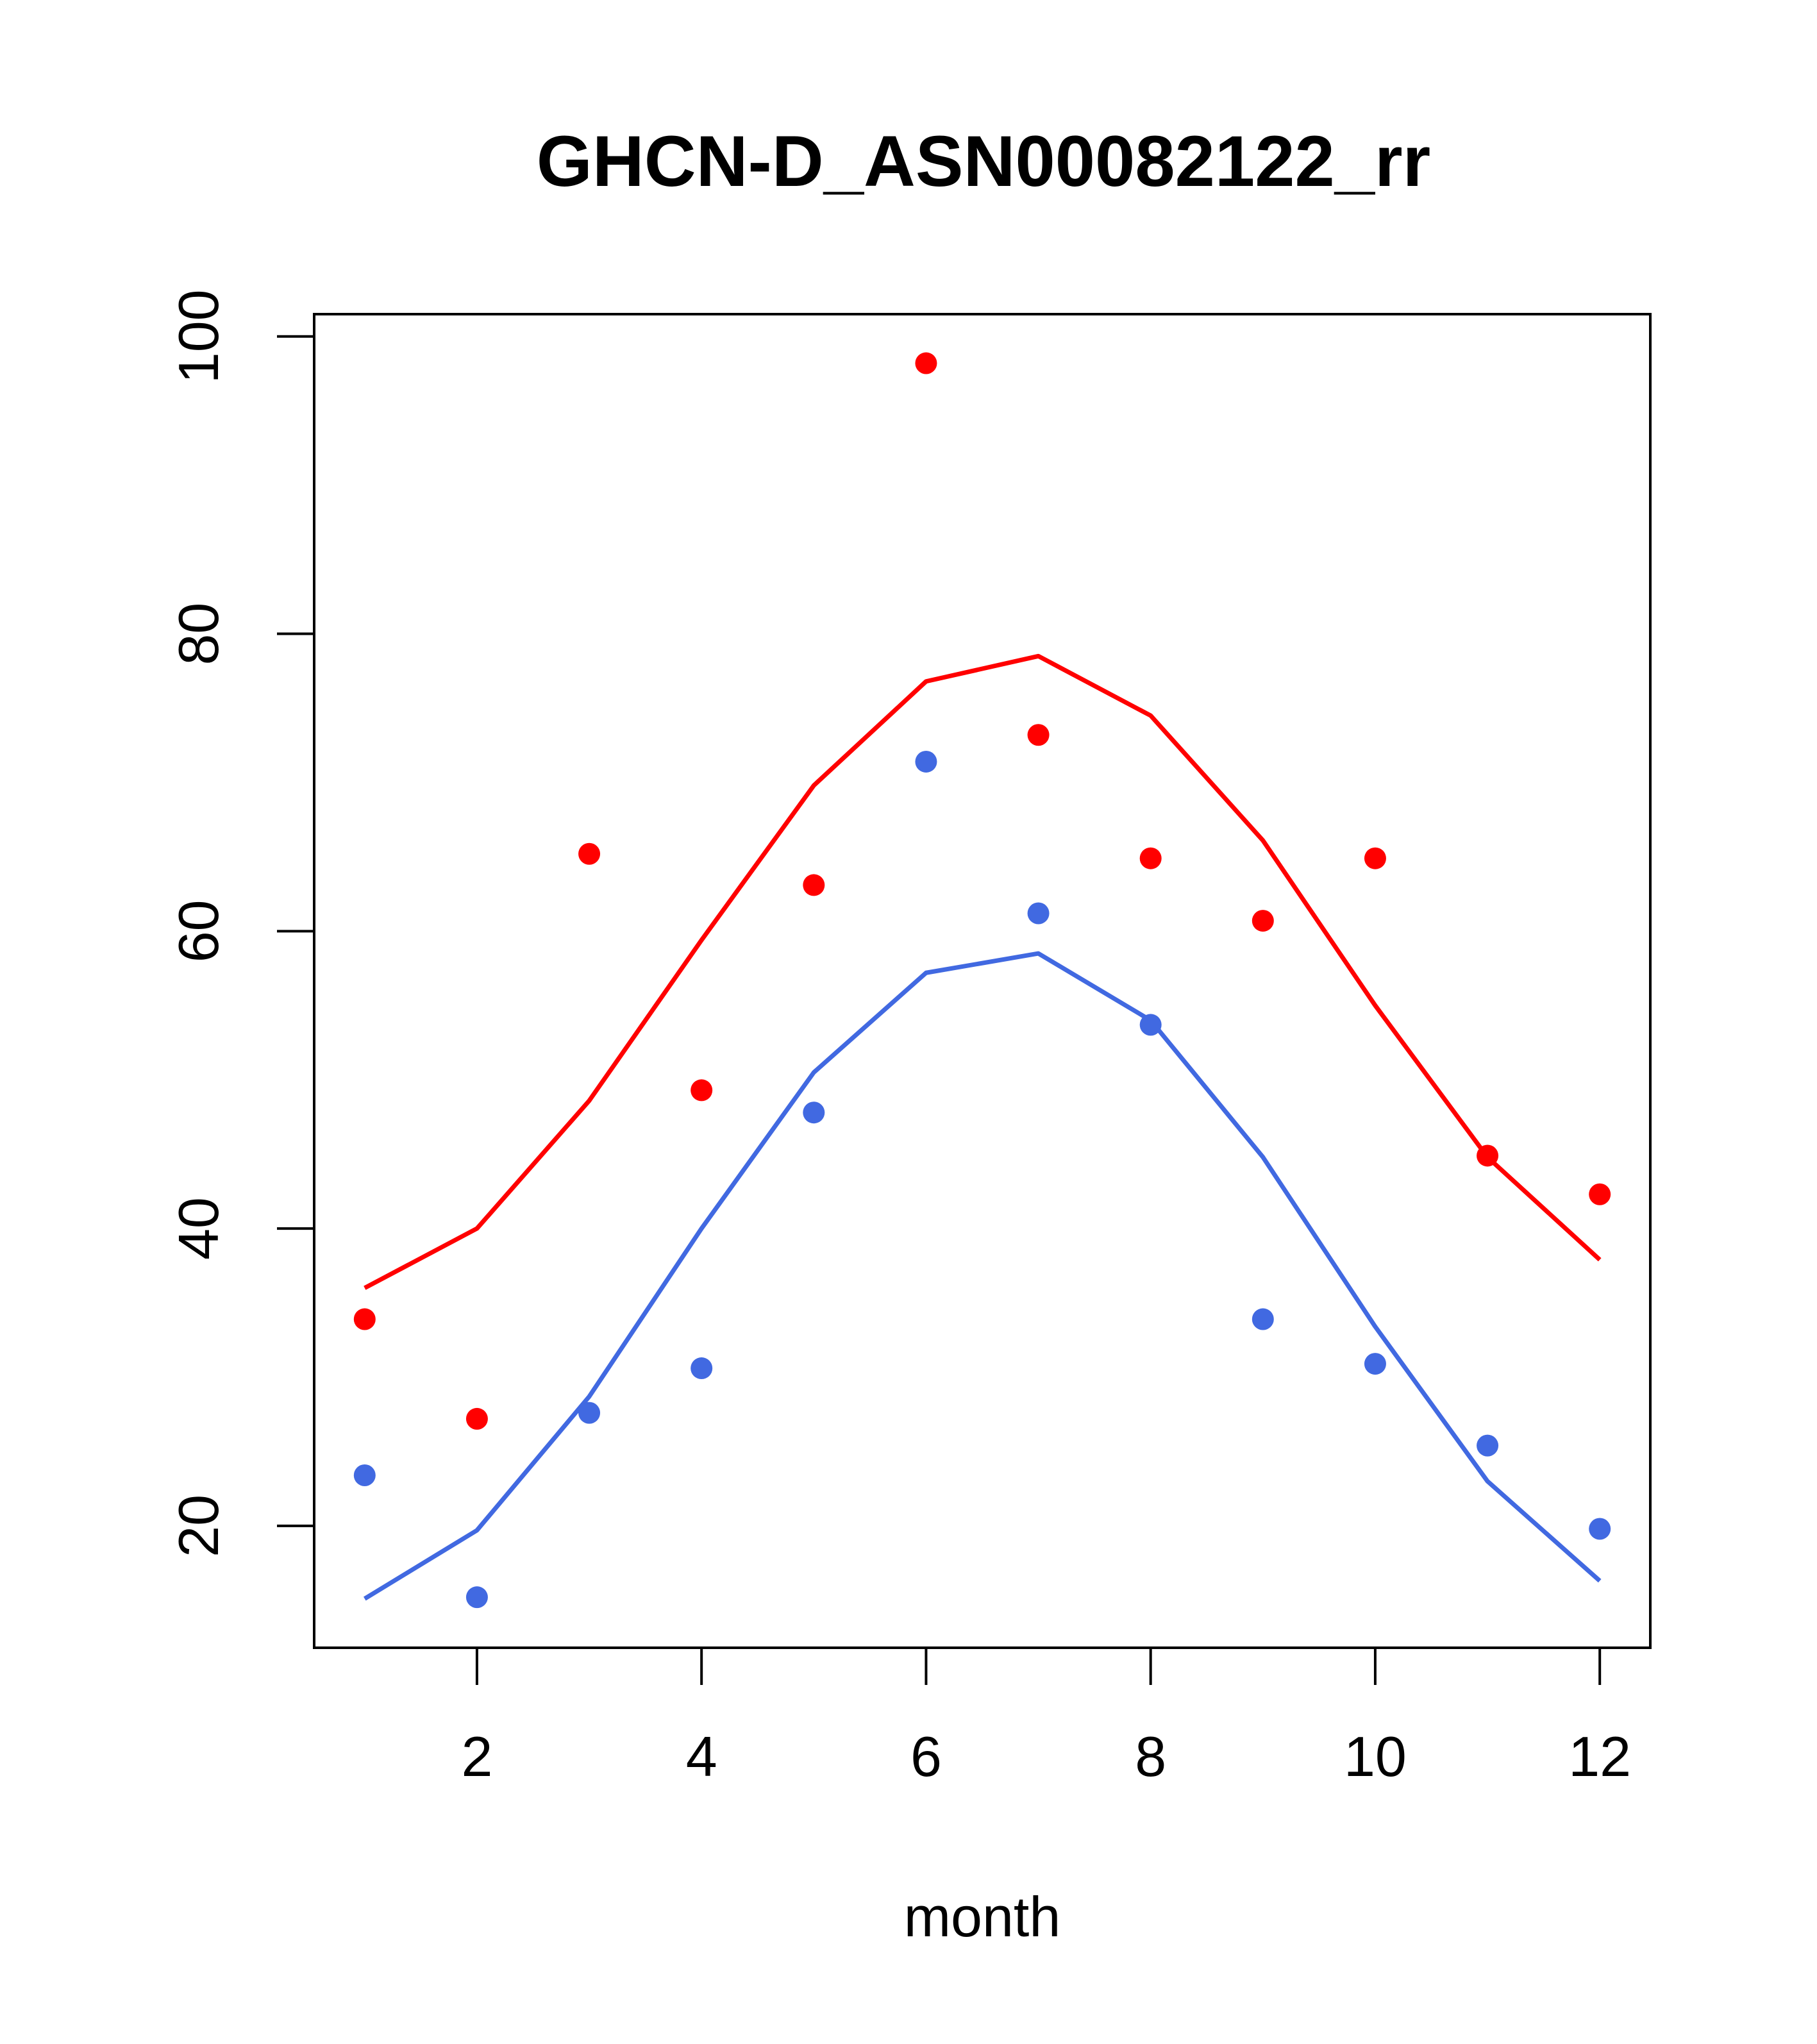 The image size is (1817, 2044). What do you see at coordinates (1150, 1756) in the screenshot?
I see `x-tick-label: 8` at bounding box center [1150, 1756].